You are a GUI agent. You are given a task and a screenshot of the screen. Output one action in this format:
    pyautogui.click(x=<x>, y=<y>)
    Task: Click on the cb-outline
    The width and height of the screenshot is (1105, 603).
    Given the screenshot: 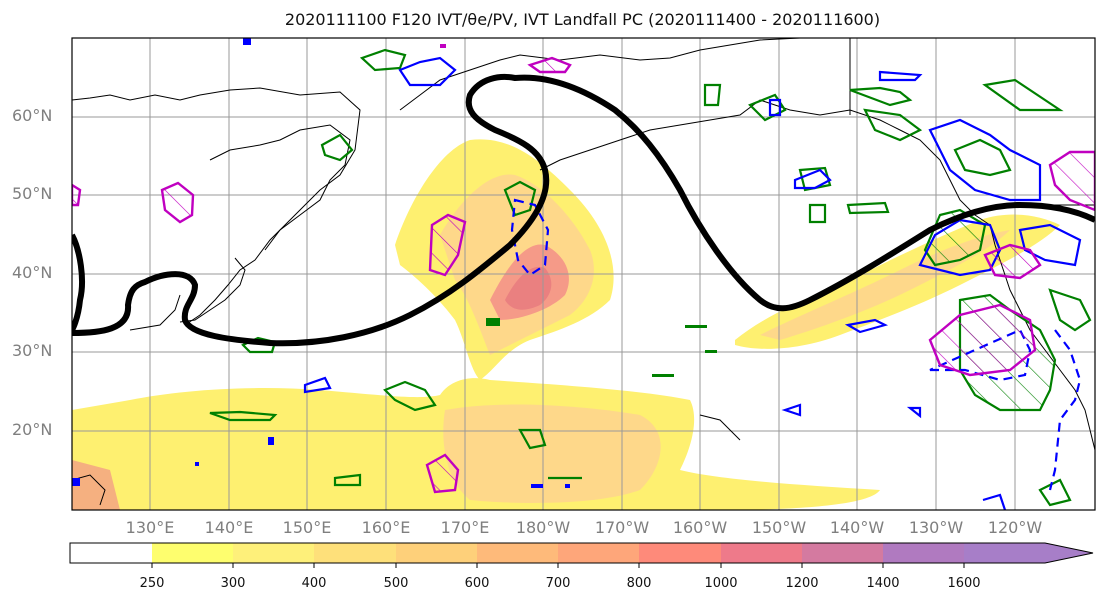 What is the action you would take?
    pyautogui.click(x=581, y=553)
    